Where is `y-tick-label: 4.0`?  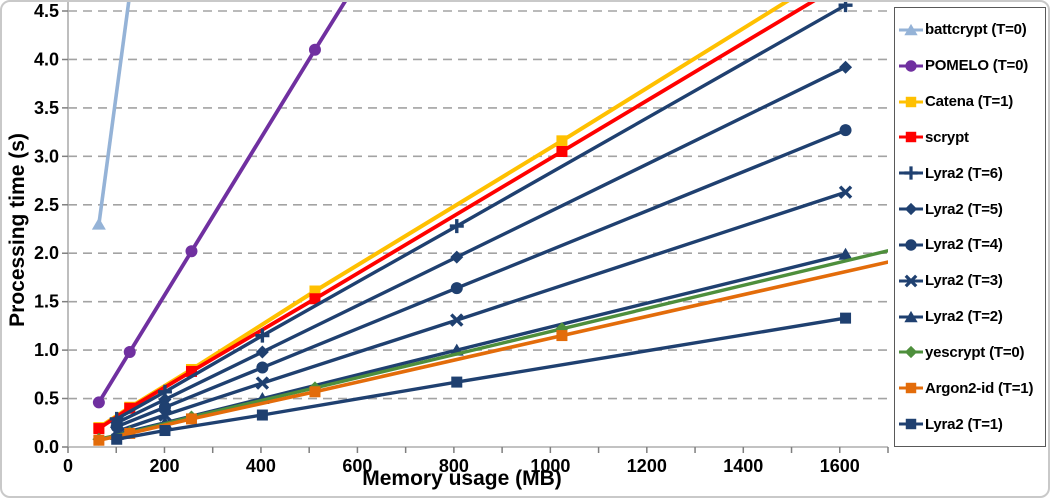 y-tick-label: 4.0 is located at coordinates (46, 59).